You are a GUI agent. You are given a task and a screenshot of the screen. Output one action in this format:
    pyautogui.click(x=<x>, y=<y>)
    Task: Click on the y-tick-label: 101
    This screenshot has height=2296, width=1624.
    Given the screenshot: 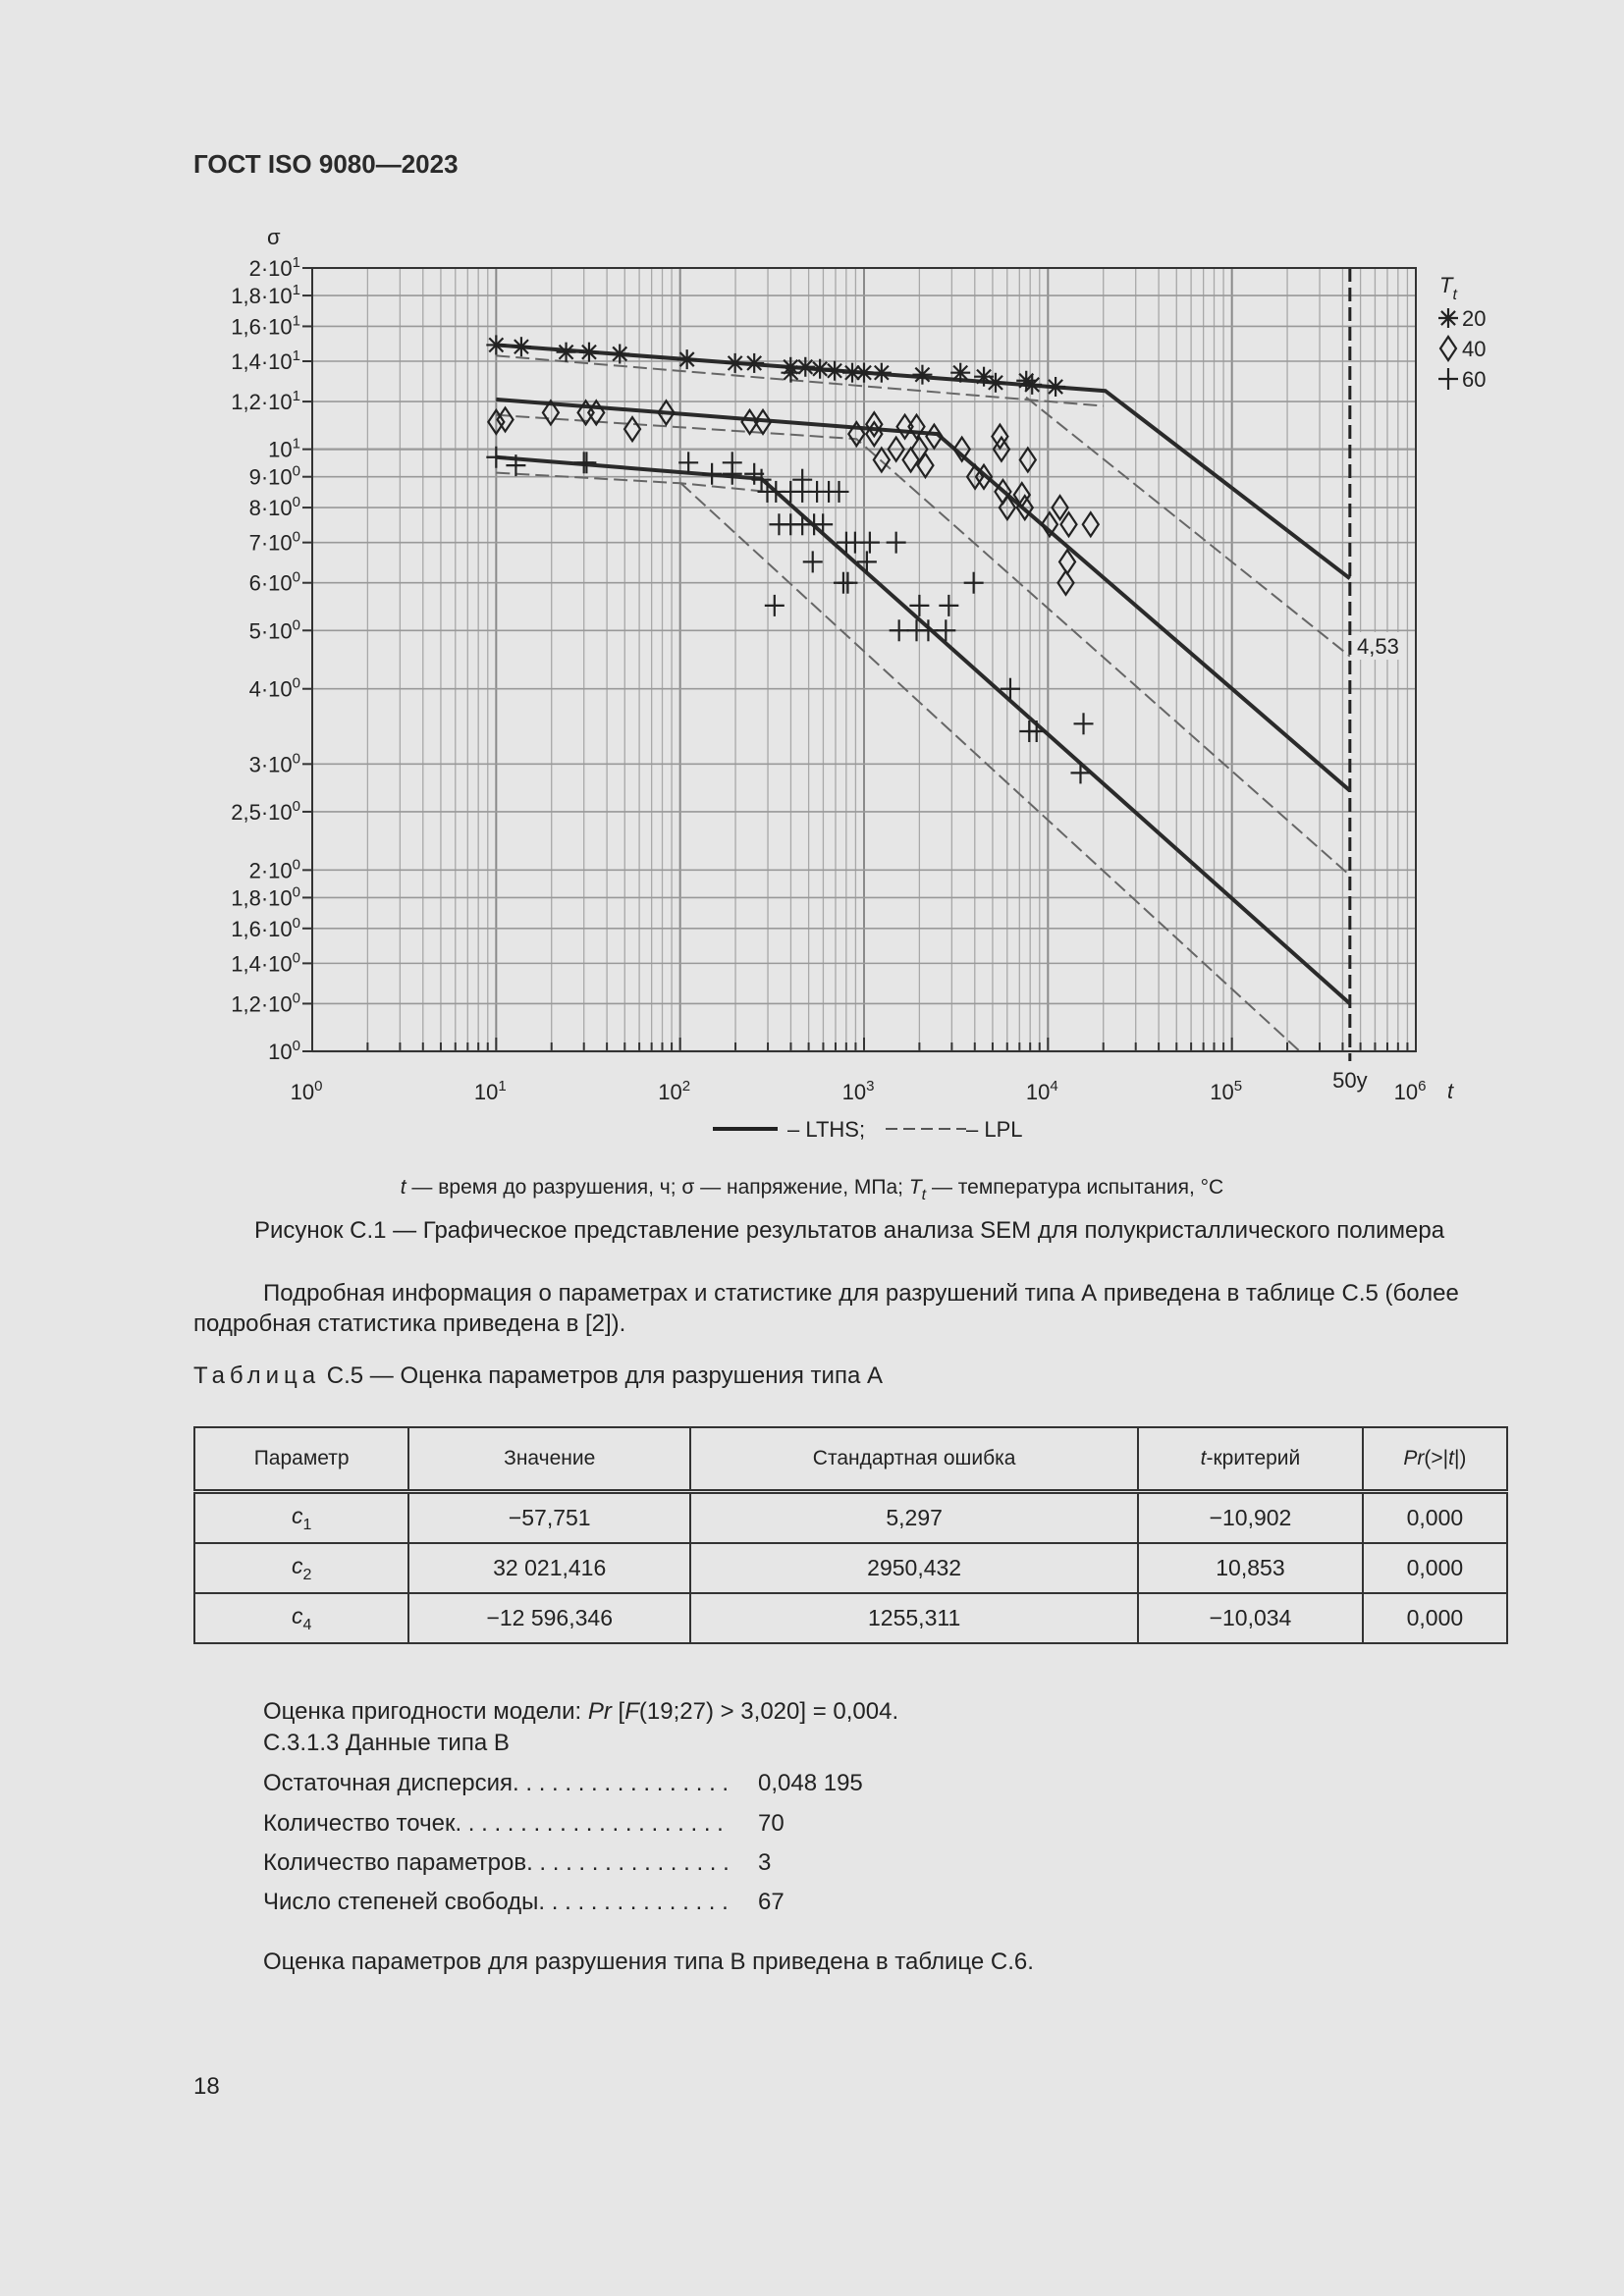 What is the action you would take?
    pyautogui.click(x=284, y=449)
    